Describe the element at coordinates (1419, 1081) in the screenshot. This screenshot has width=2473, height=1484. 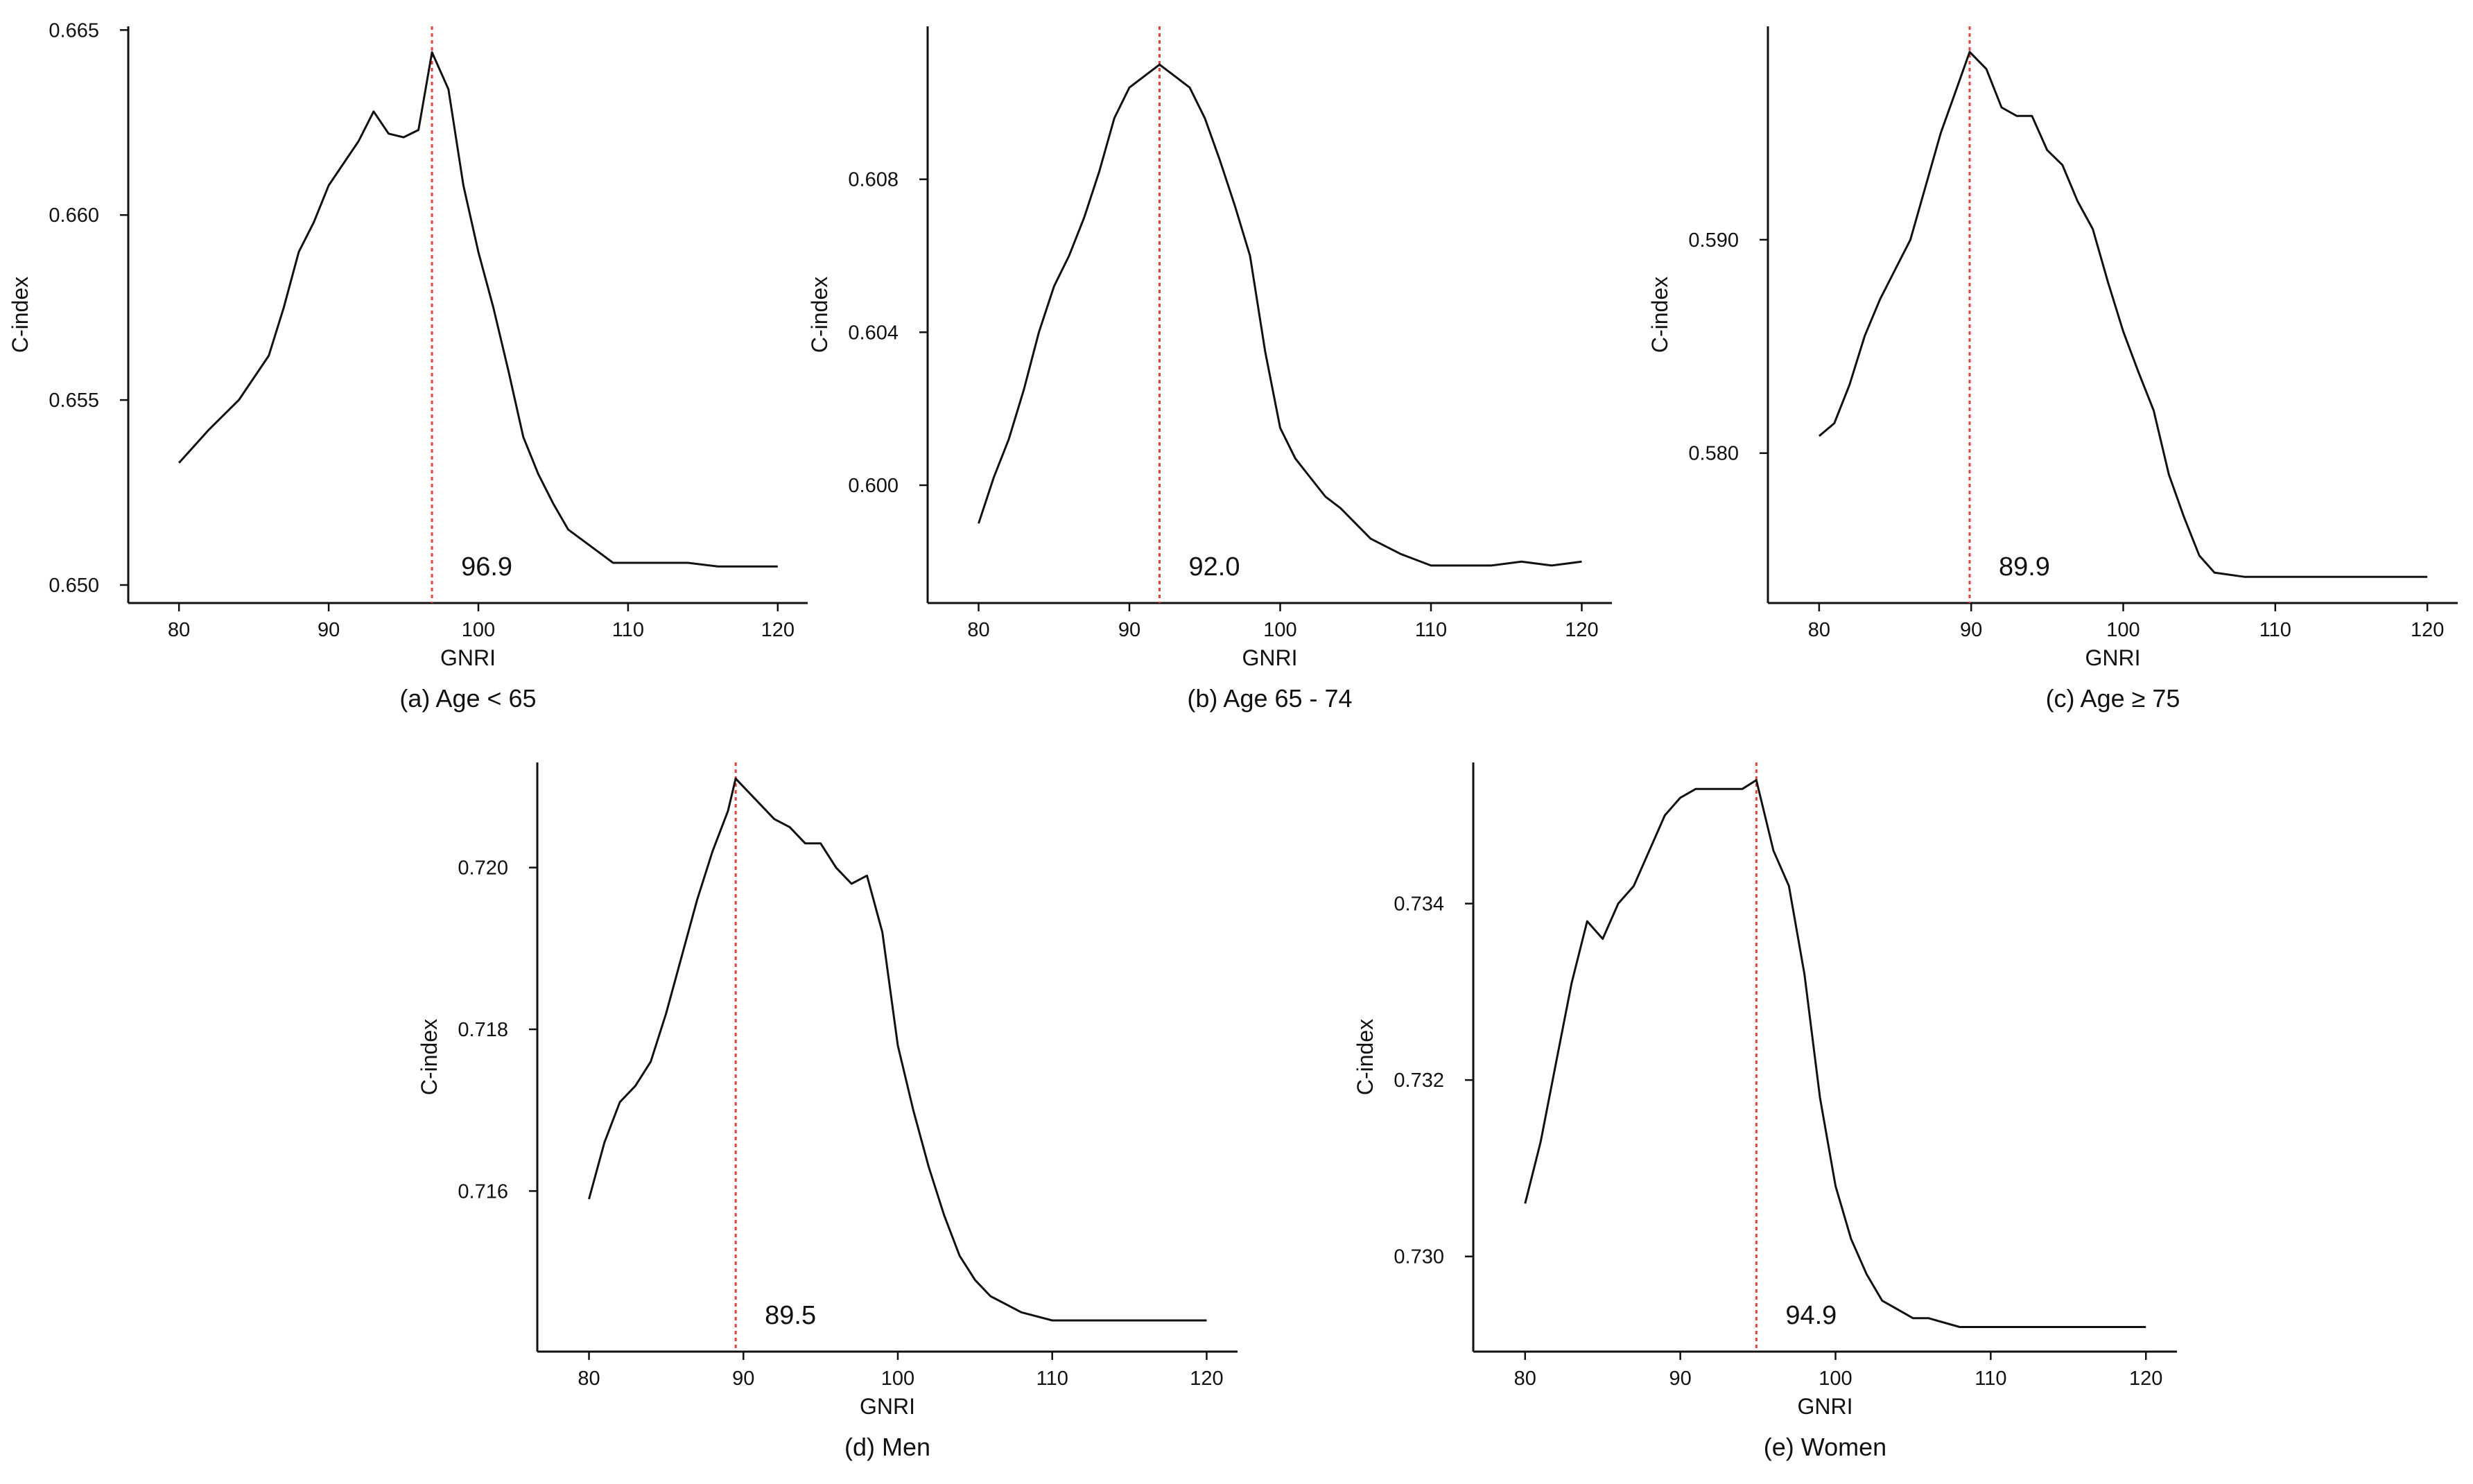
I see `y-tick-label: 0.732` at that location.